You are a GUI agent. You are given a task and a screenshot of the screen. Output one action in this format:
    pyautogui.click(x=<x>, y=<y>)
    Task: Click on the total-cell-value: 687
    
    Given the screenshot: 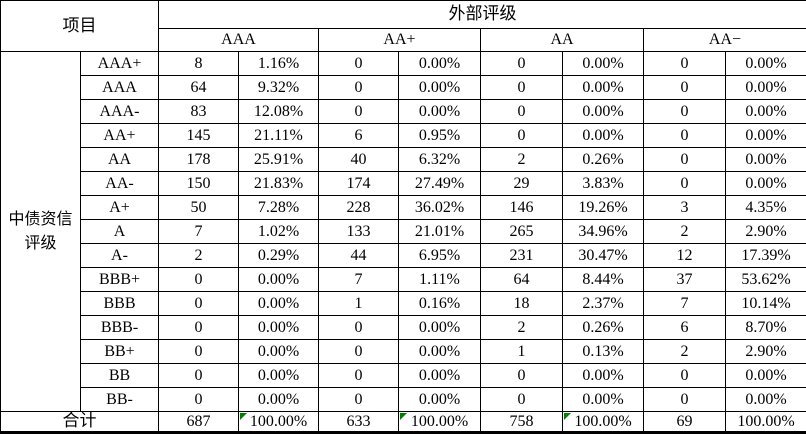 What is the action you would take?
    pyautogui.click(x=198, y=421)
    